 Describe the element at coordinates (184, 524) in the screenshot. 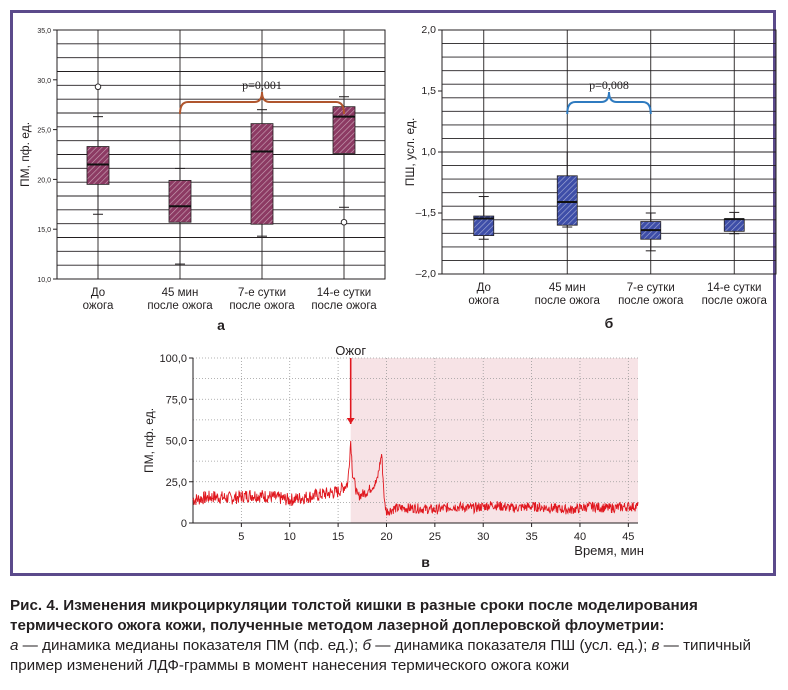

I see `chart-c-y-tick-label: 0` at that location.